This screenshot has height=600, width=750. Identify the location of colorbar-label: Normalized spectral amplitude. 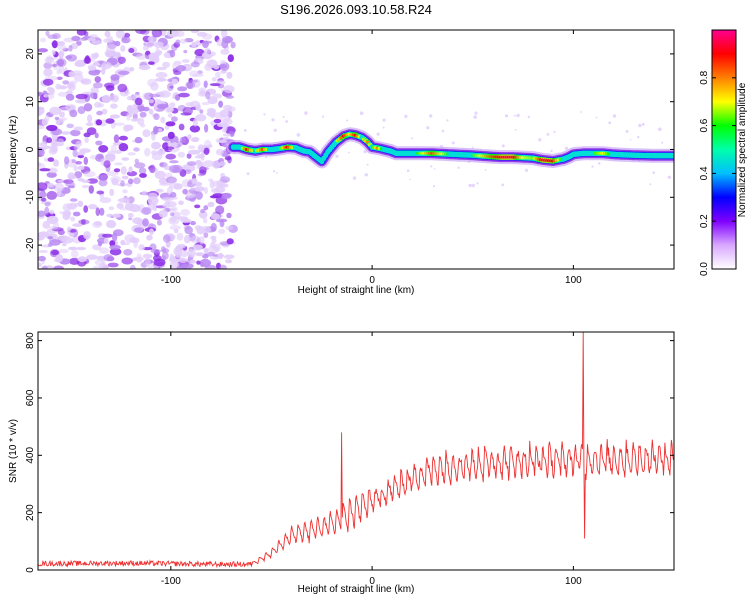
(742, 149).